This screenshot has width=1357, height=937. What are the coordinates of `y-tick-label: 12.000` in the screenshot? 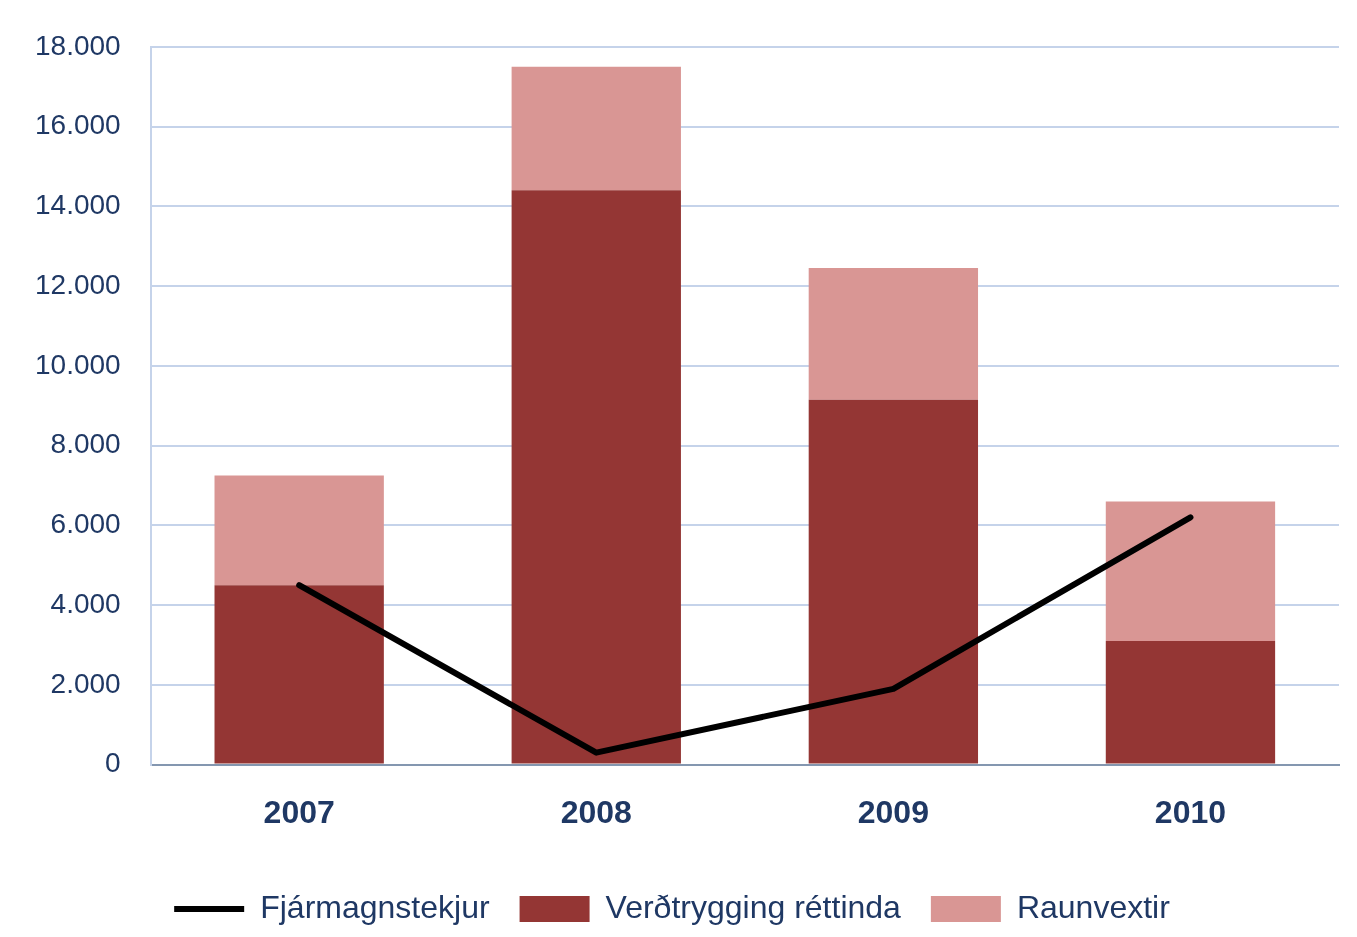 It's located at (78, 284).